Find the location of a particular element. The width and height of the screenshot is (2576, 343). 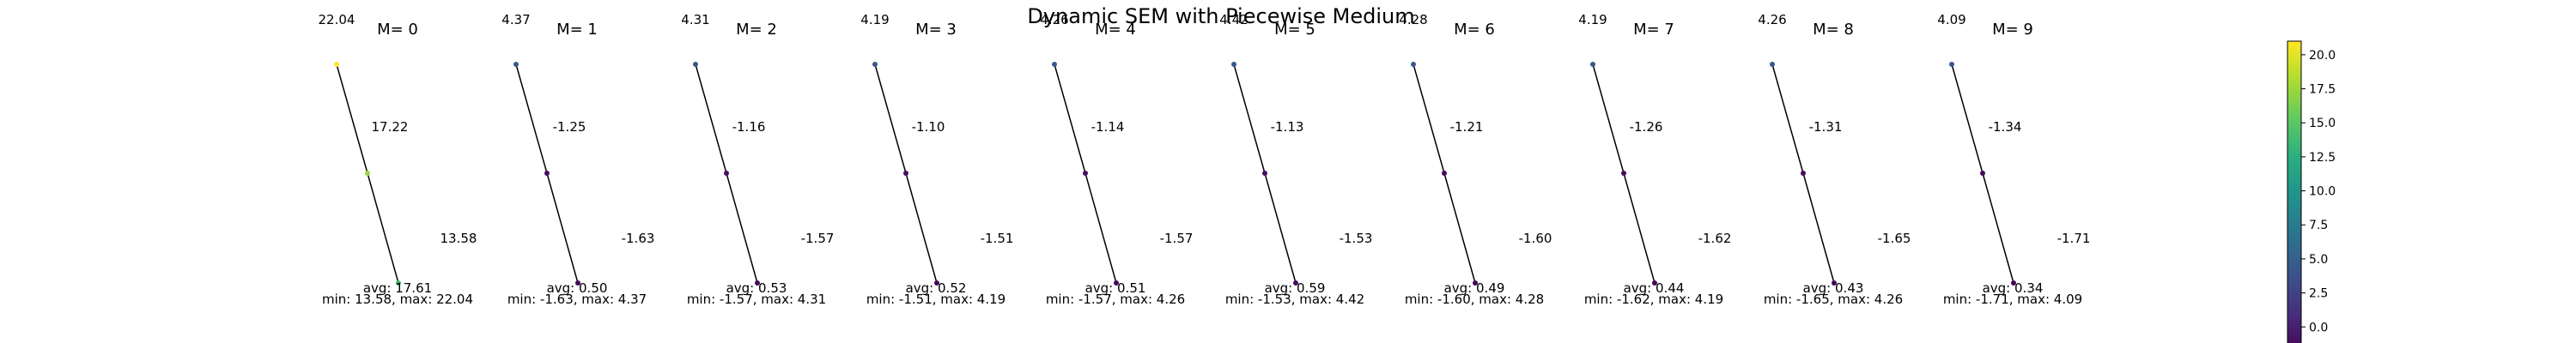

avg-label: avg: 0.52 is located at coordinates (936, 288).